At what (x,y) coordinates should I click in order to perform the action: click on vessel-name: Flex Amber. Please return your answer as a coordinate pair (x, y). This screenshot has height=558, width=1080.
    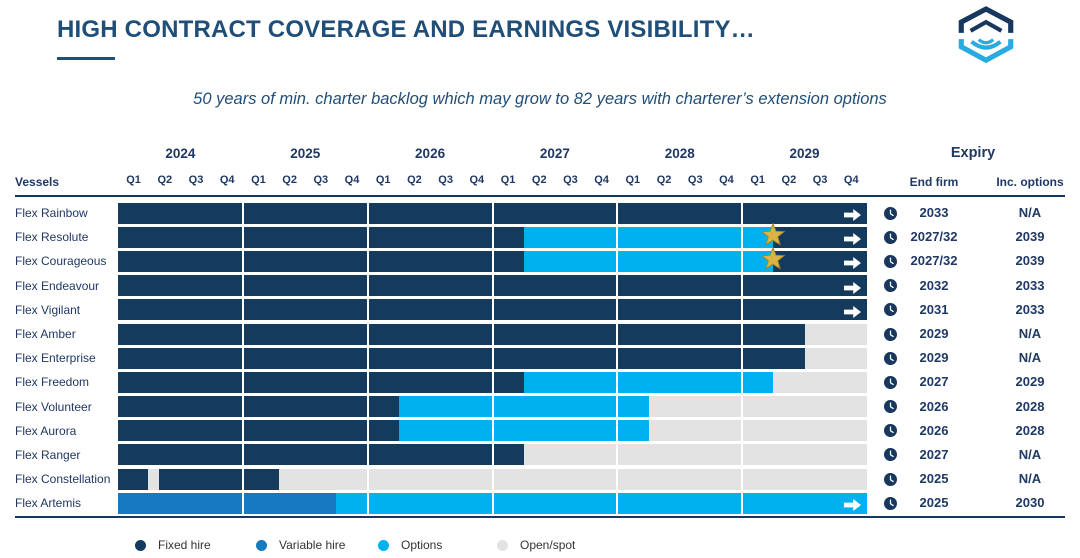
    Looking at the image, I should click on (45, 333).